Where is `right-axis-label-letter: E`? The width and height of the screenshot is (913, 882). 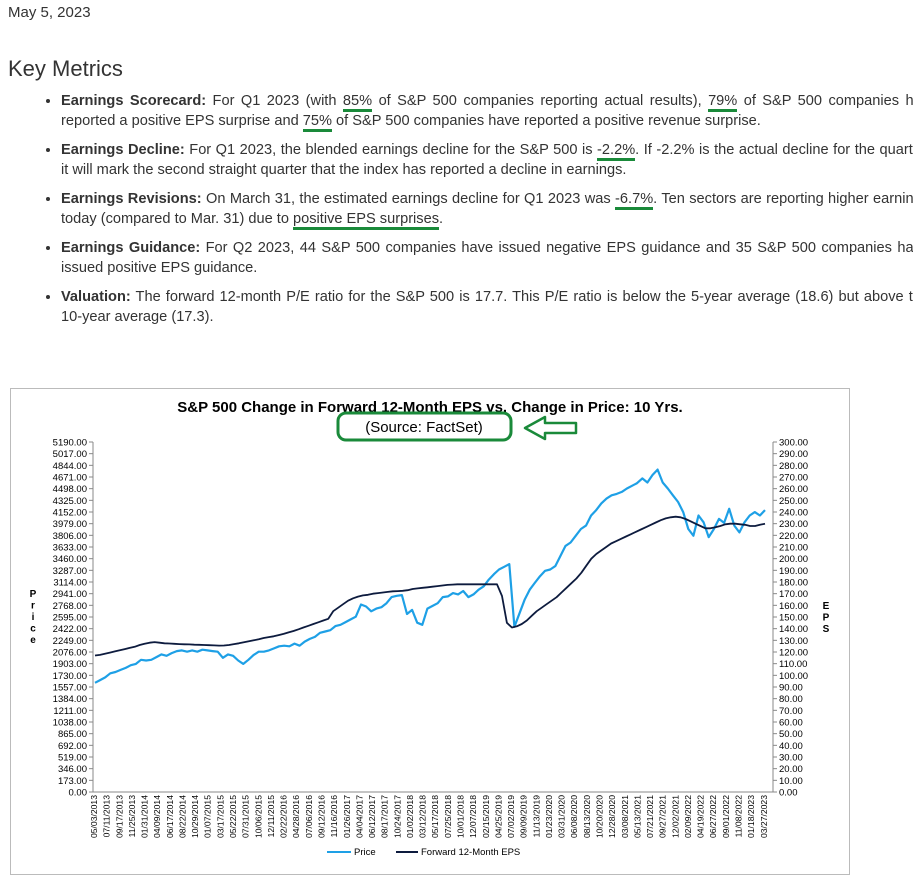
right-axis-label-letter: E is located at coordinates (826, 606).